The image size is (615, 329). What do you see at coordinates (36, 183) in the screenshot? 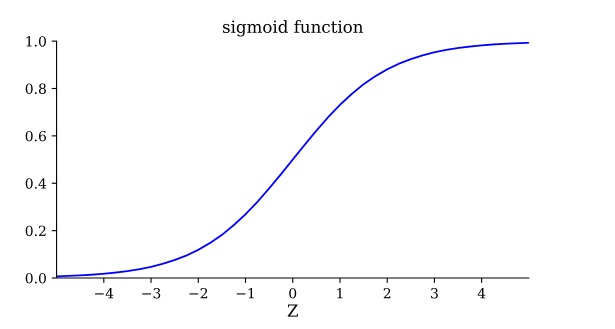
I see `y-tick-label: 0.4` at bounding box center [36, 183].